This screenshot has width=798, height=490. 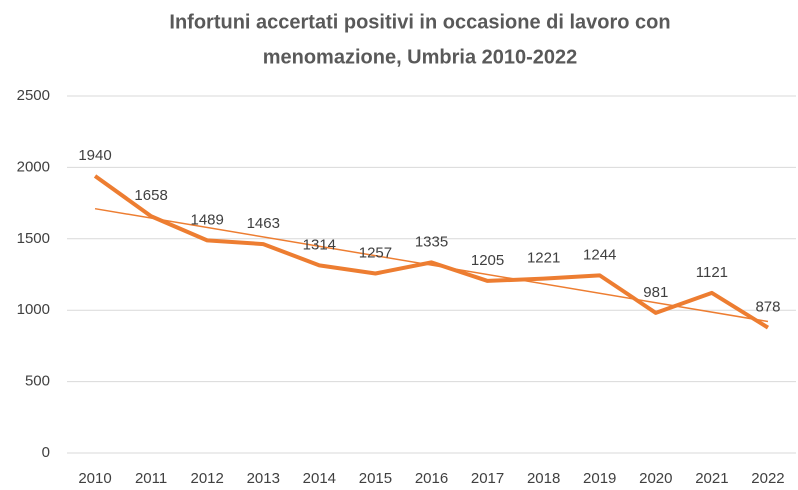 I want to click on data-label: 1257, so click(x=375, y=252).